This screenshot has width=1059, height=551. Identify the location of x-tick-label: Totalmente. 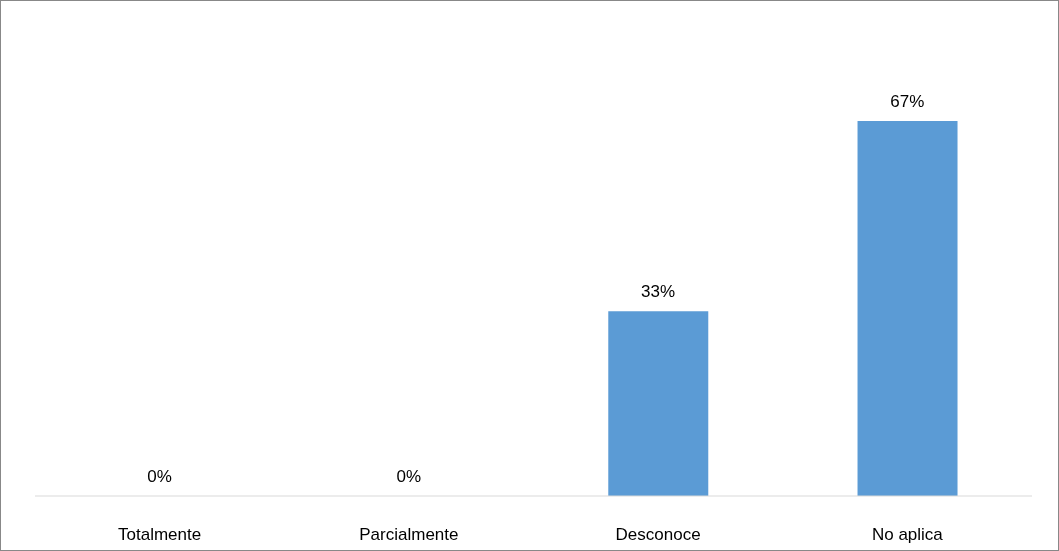
(160, 534).